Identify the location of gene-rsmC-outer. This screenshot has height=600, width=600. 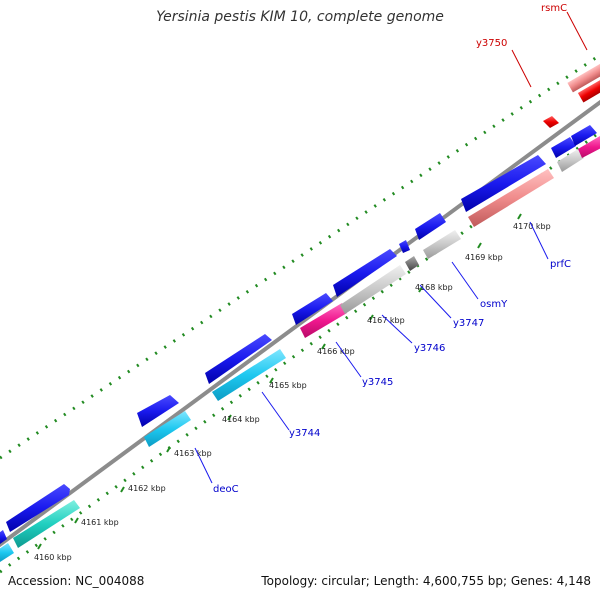
(583, 77).